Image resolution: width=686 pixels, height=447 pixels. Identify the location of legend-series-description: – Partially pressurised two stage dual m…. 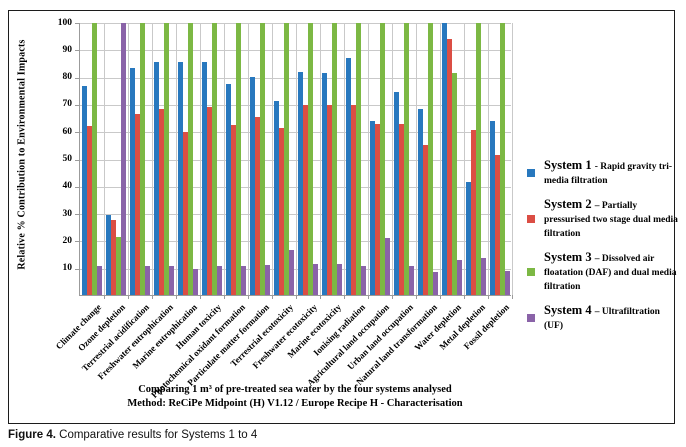
(611, 220).